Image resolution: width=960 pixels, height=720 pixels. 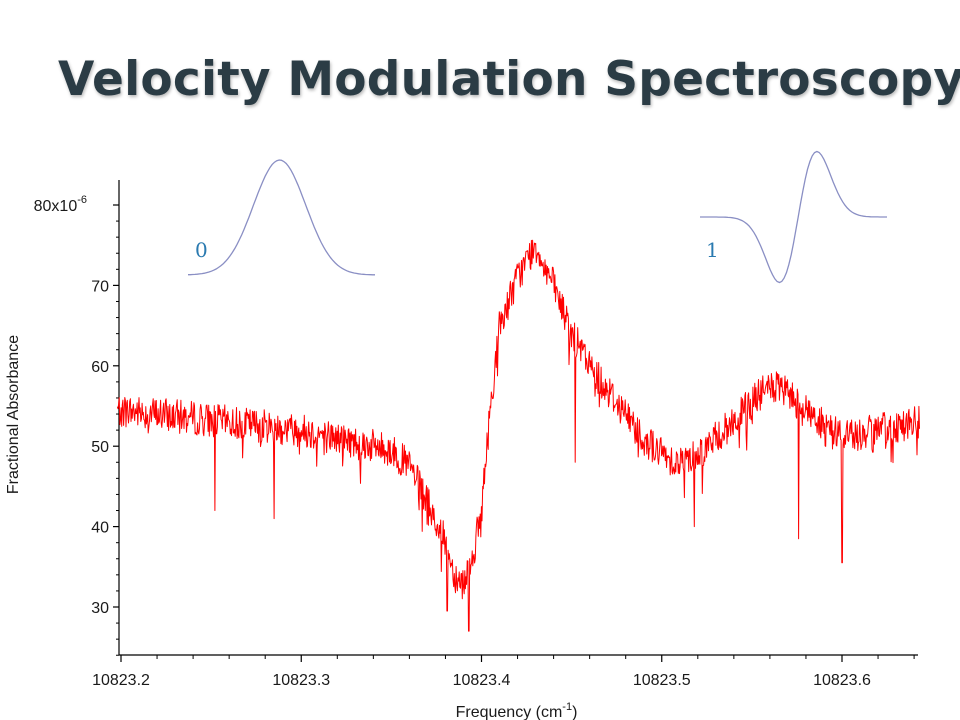 What do you see at coordinates (509, 79) in the screenshot?
I see `slide-title: Velocity Modulation Spectroscopy` at bounding box center [509, 79].